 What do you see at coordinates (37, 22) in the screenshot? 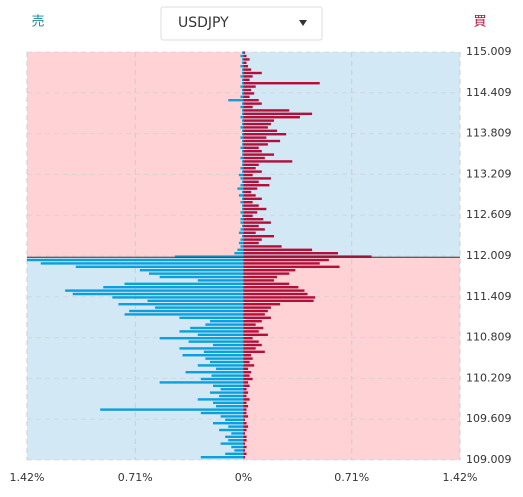
I see `sell-label: 売` at bounding box center [37, 22].